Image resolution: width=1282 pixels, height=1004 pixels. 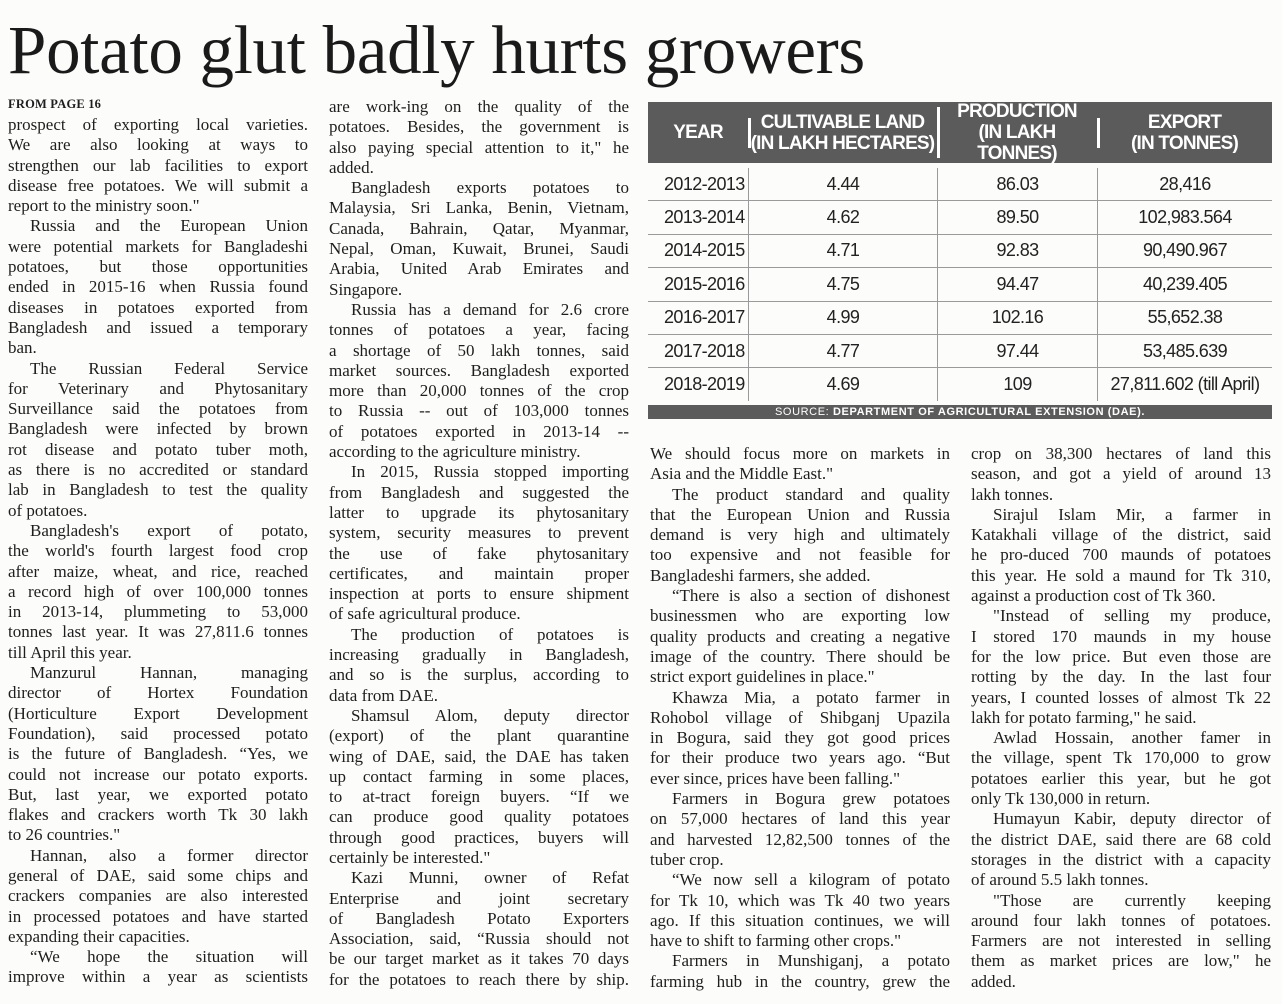 I want to click on text-line: the district DAE, said there are 68 cold, so click(x=1121, y=839).